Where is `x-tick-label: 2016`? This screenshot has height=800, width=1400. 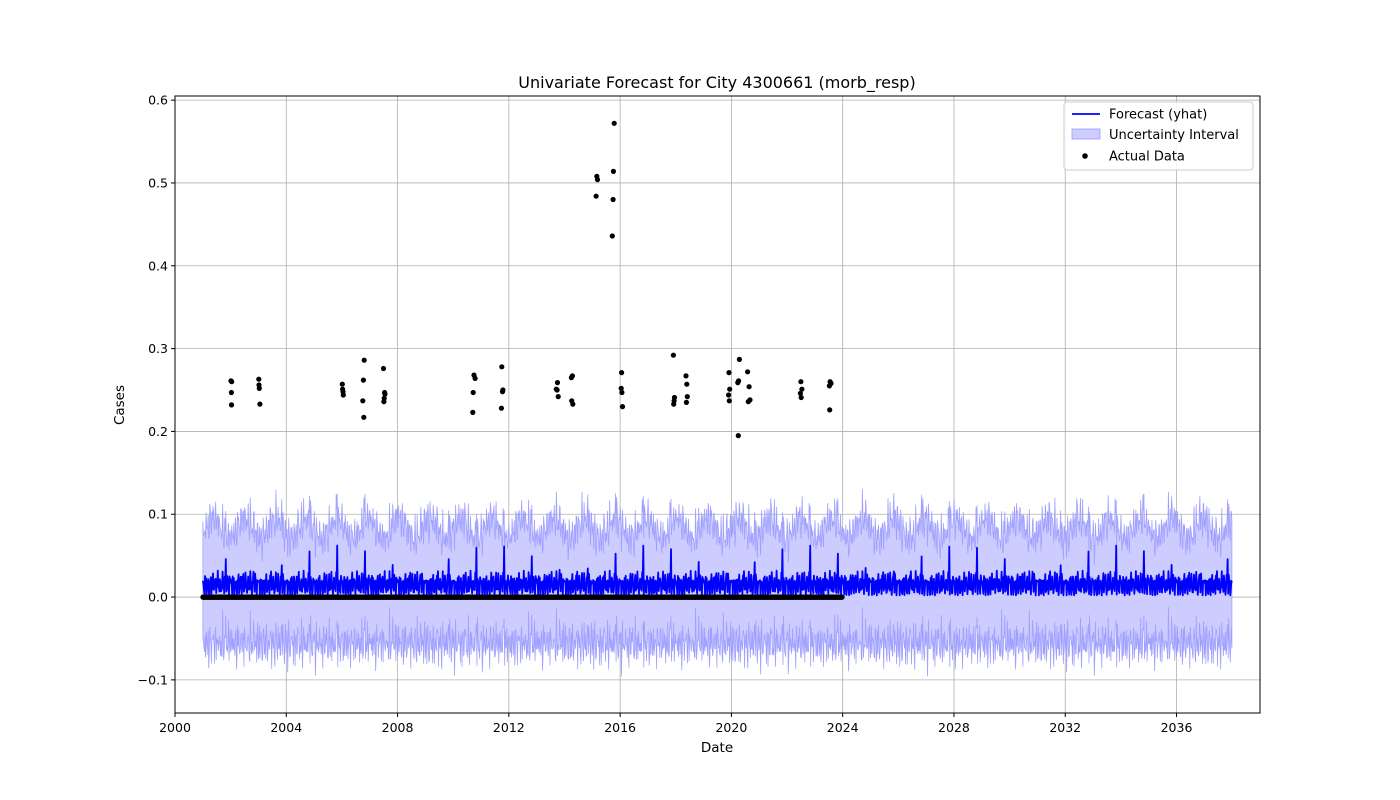
x-tick-label: 2016 is located at coordinates (620, 727).